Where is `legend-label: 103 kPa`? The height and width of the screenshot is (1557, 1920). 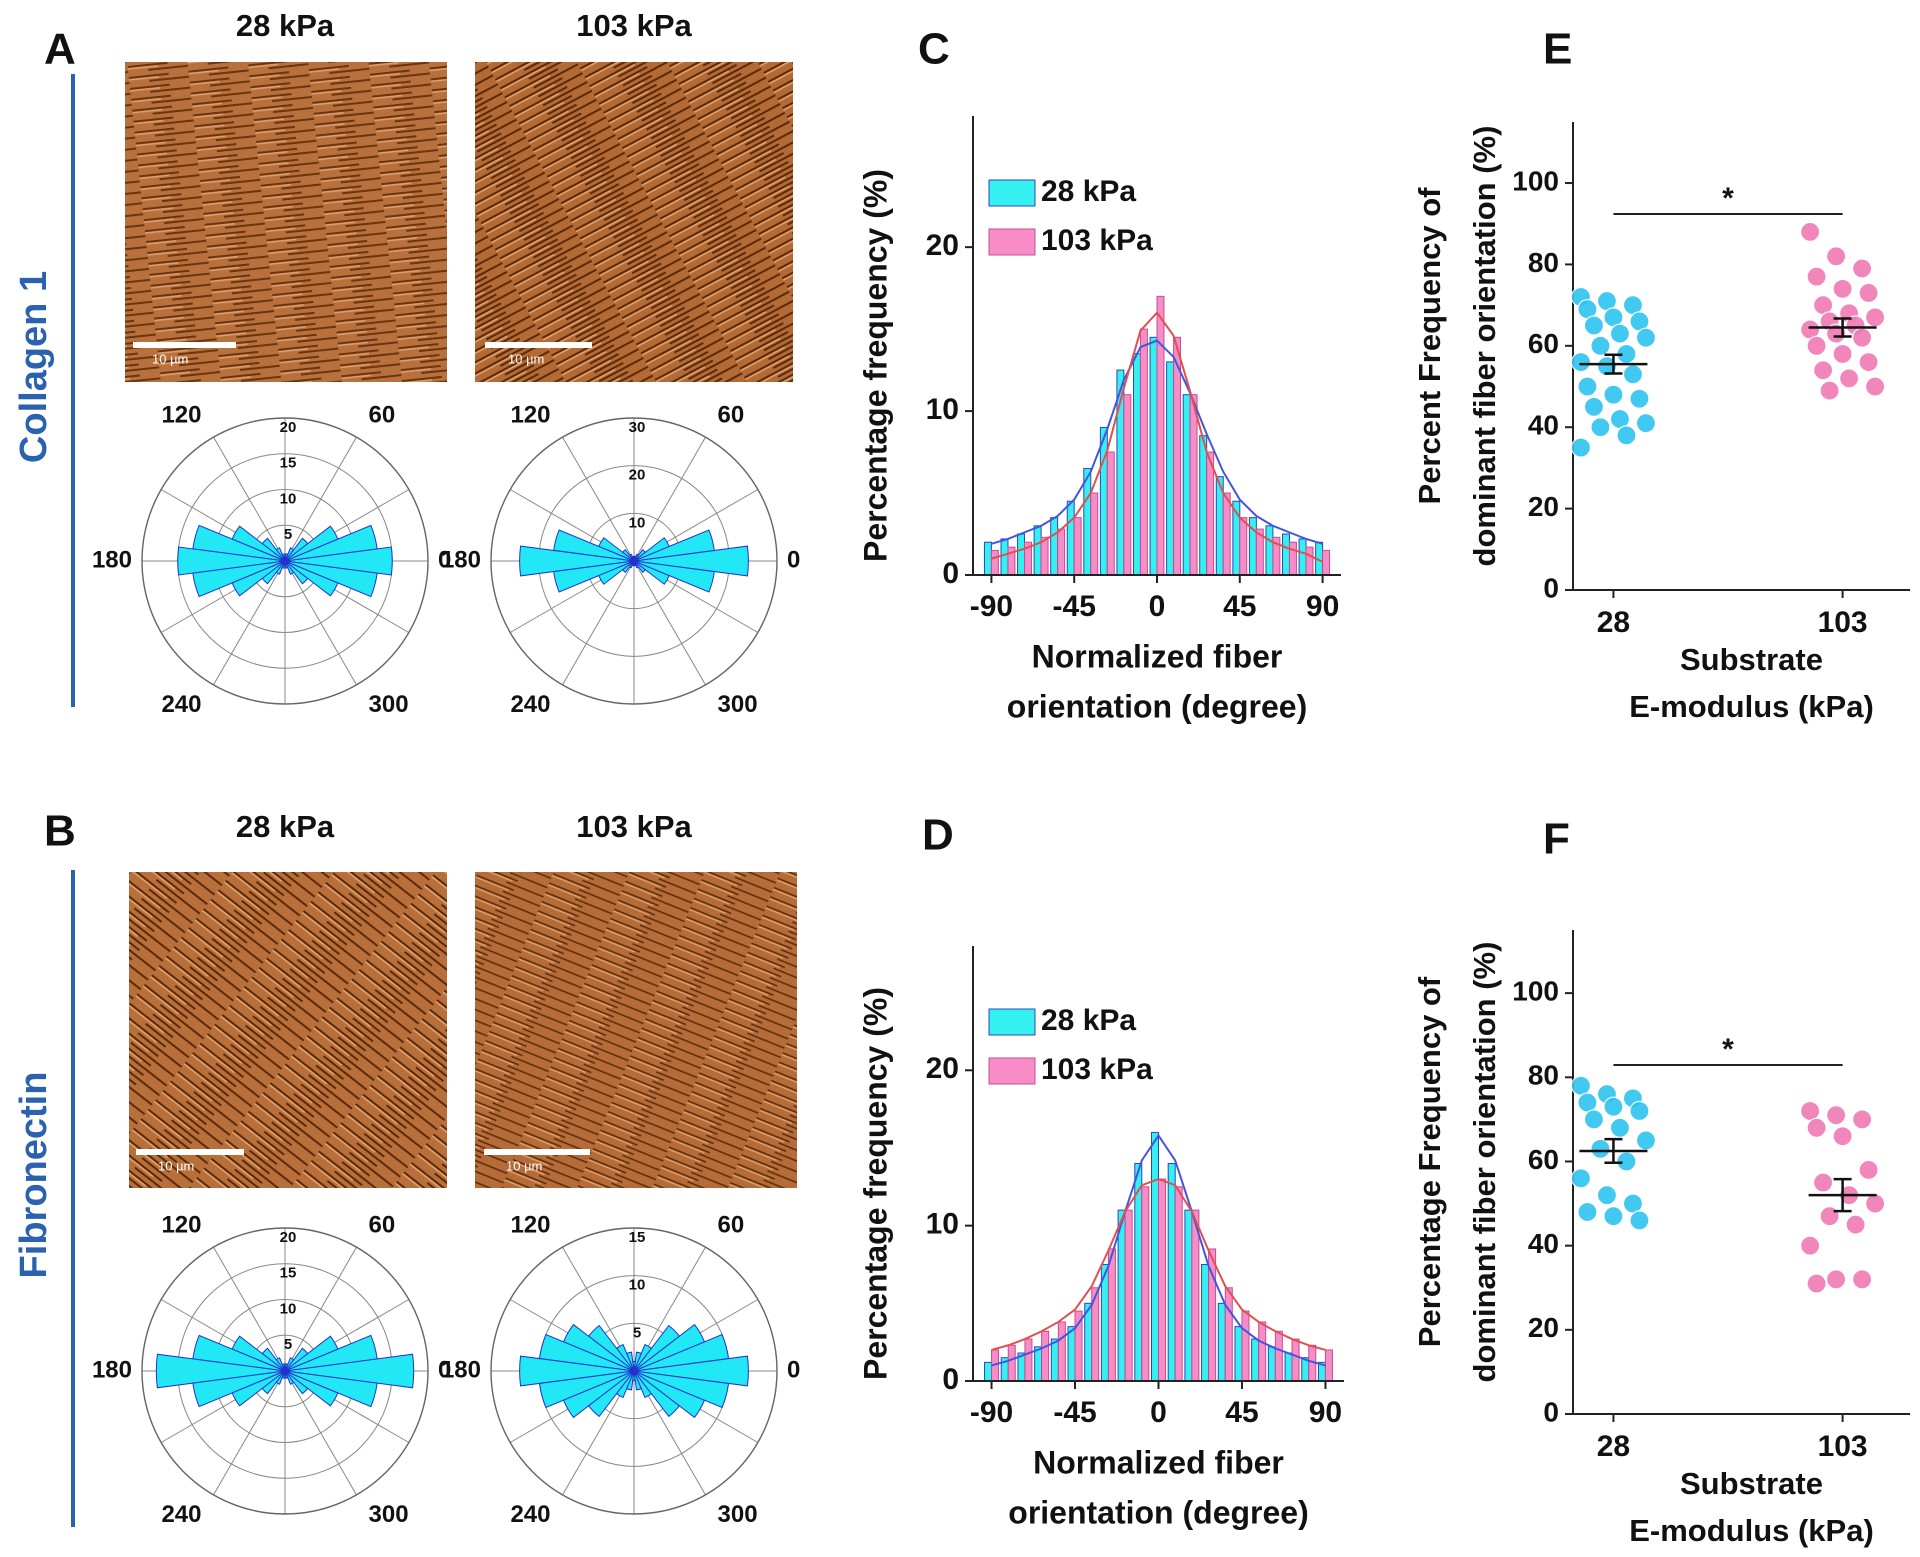 legend-label: 103 kPa is located at coordinates (1097, 1069).